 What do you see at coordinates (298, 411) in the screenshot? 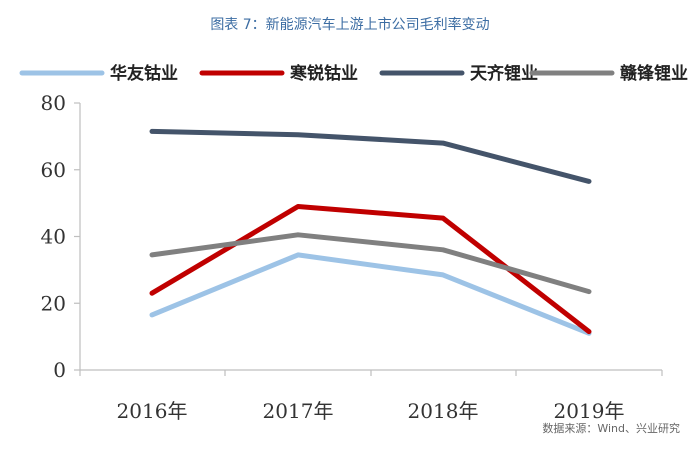
I see `x-tick-label-2: 2017年` at bounding box center [298, 411].